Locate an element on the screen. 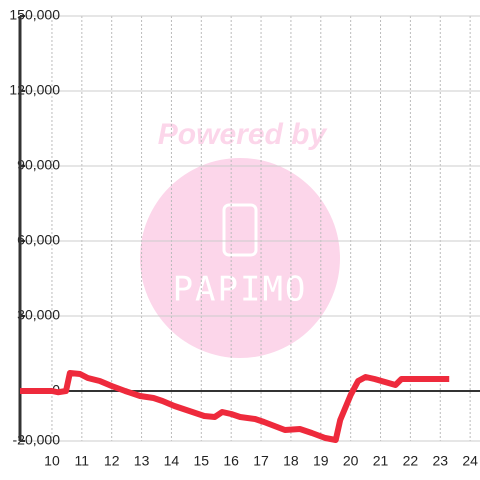 The height and width of the screenshot is (480, 480). x-tick-label: 14 is located at coordinates (172, 461).